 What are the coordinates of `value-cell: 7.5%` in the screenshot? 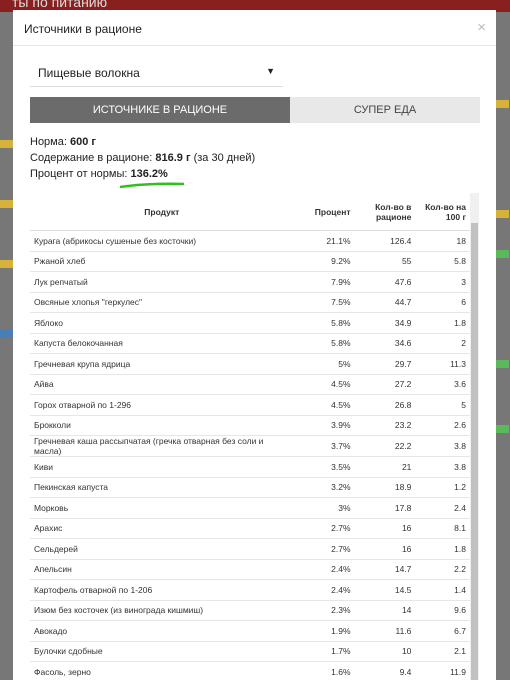 It's located at (324, 302).